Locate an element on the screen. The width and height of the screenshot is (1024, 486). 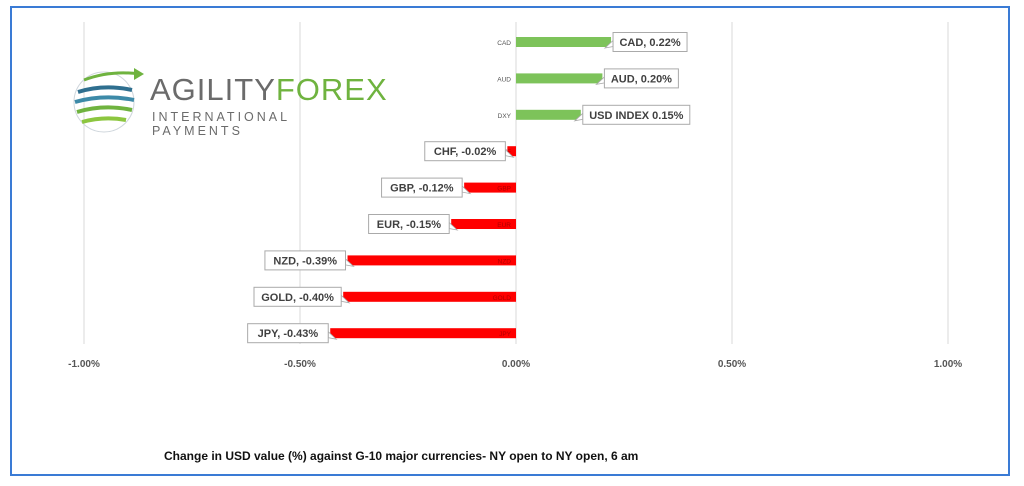
logo-wordmark: AGILITYFOREX is located at coordinates (269, 90).